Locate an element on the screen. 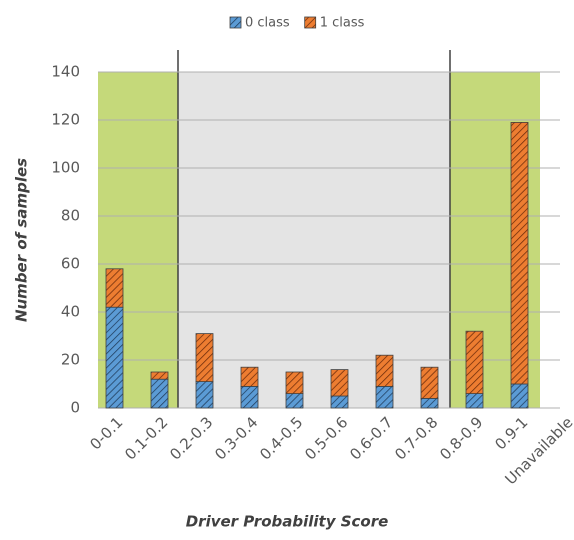 This screenshot has width=574, height=540. x-tick-label: 0.5-0.6 is located at coordinates (326, 438).